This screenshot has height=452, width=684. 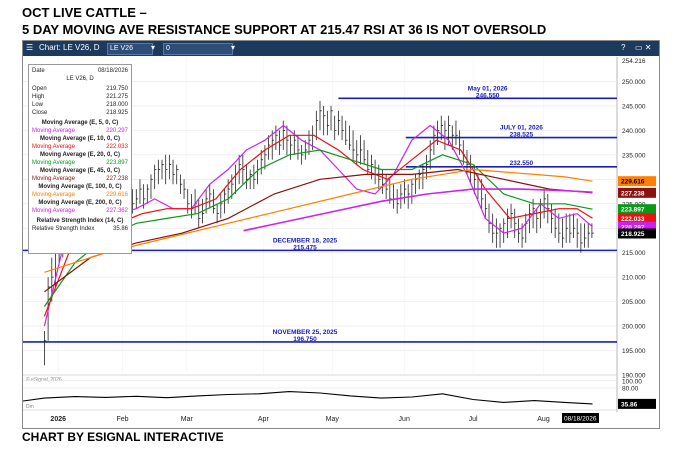 What do you see at coordinates (53, 131) in the screenshot?
I see `ma5-label: Moving Average` at bounding box center [53, 131].